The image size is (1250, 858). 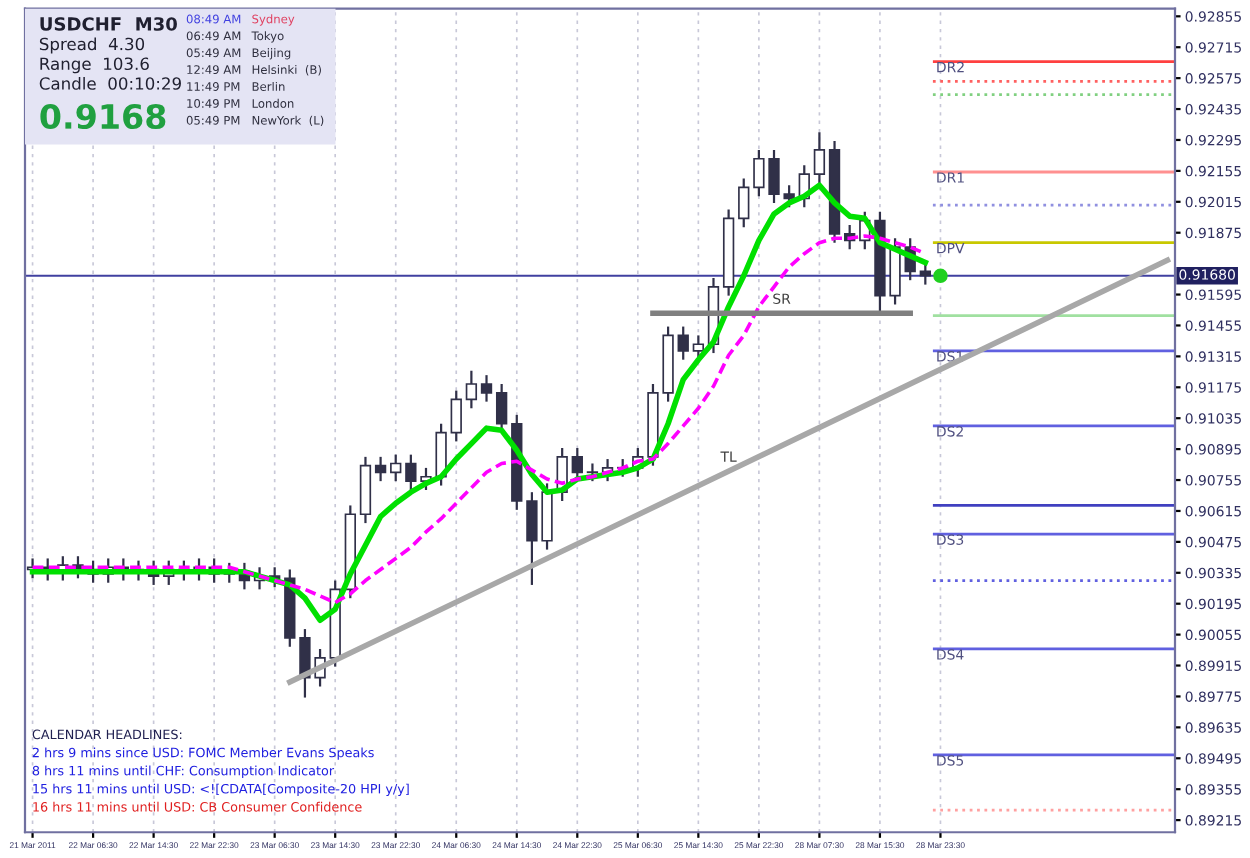 What do you see at coordinates (110, 83) in the screenshot?
I see `annotation: Candle 00:10:29` at bounding box center [110, 83].